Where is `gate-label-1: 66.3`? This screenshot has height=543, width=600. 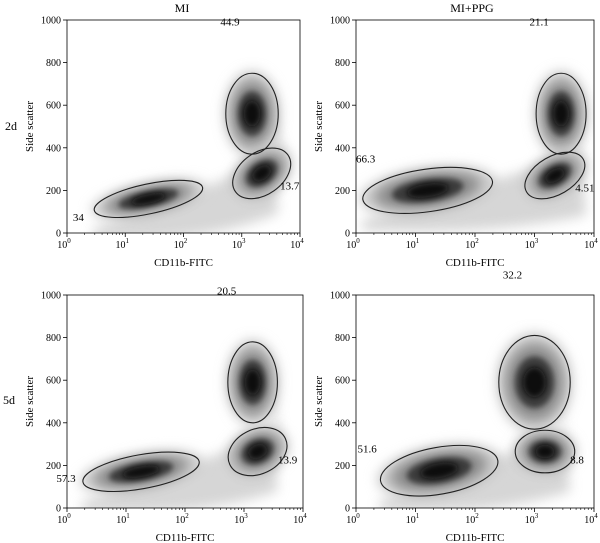 gate-label-1: 66.3 is located at coordinates (366, 159).